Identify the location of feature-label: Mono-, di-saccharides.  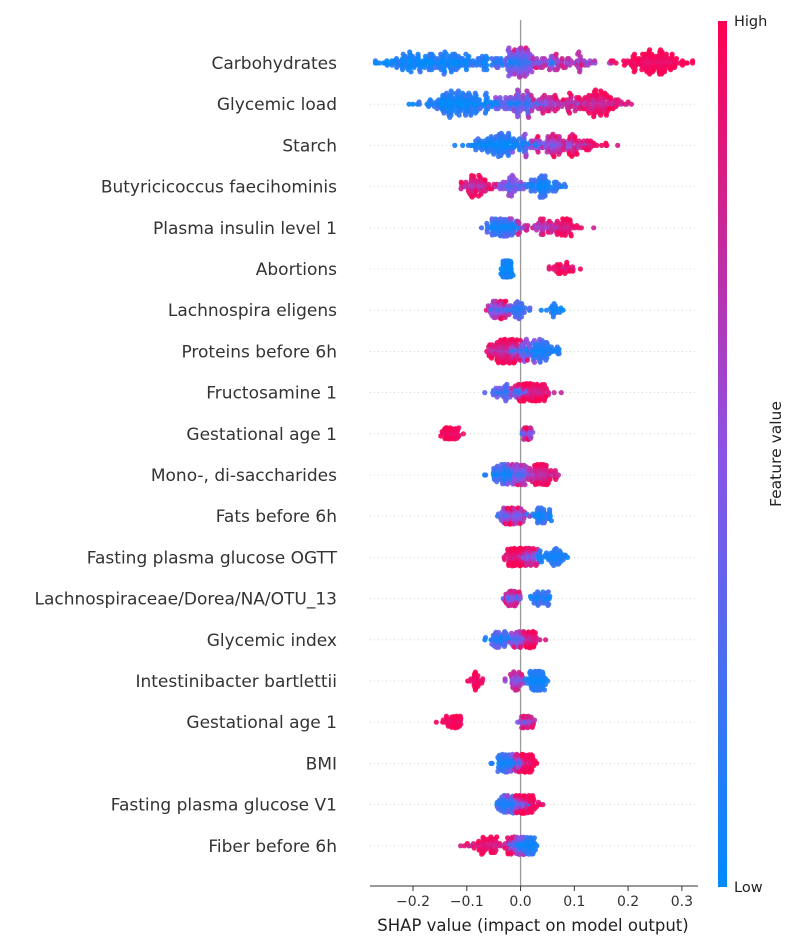
(244, 476).